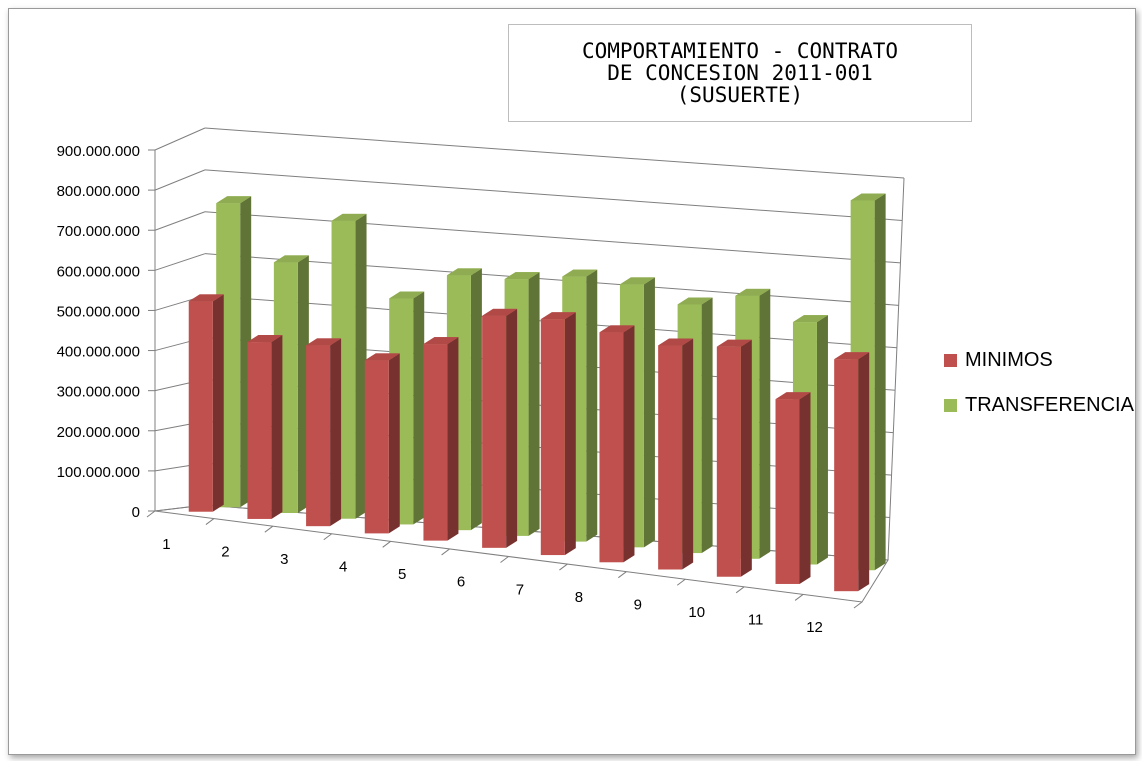 The width and height of the screenshot is (1142, 761). I want to click on x-tick-label: 5, so click(402, 574).